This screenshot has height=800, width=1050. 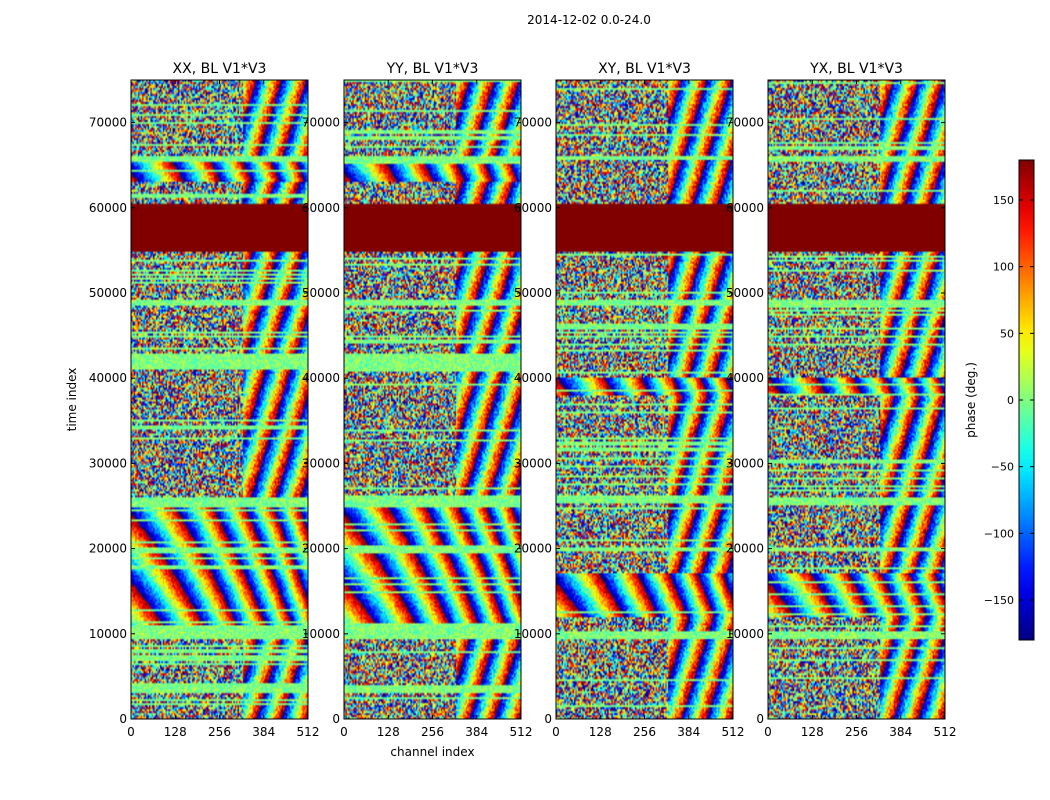 What do you see at coordinates (589, 20) in the screenshot?
I see `figure-suptitle: 2014-12-02 0.0-24.0` at bounding box center [589, 20].